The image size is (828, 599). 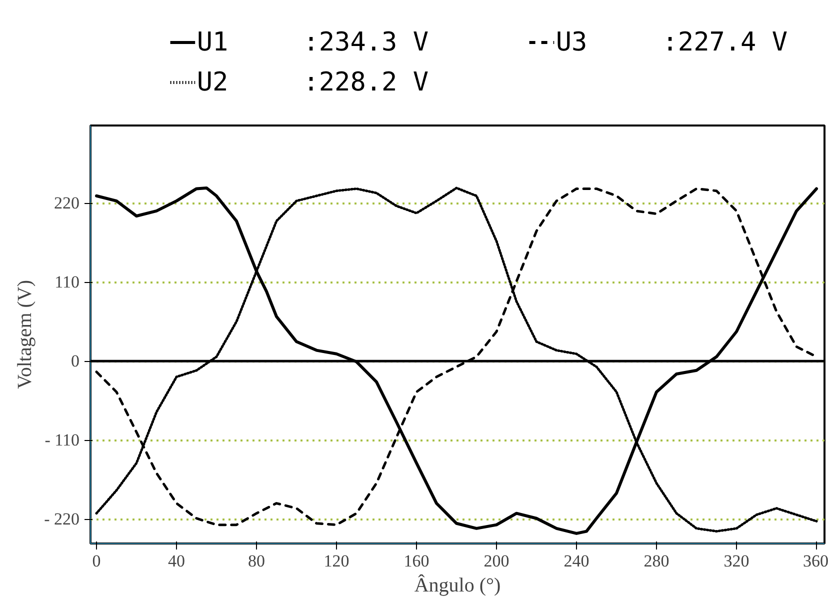 I want to click on text: :227.4 V, so click(x=725, y=43).